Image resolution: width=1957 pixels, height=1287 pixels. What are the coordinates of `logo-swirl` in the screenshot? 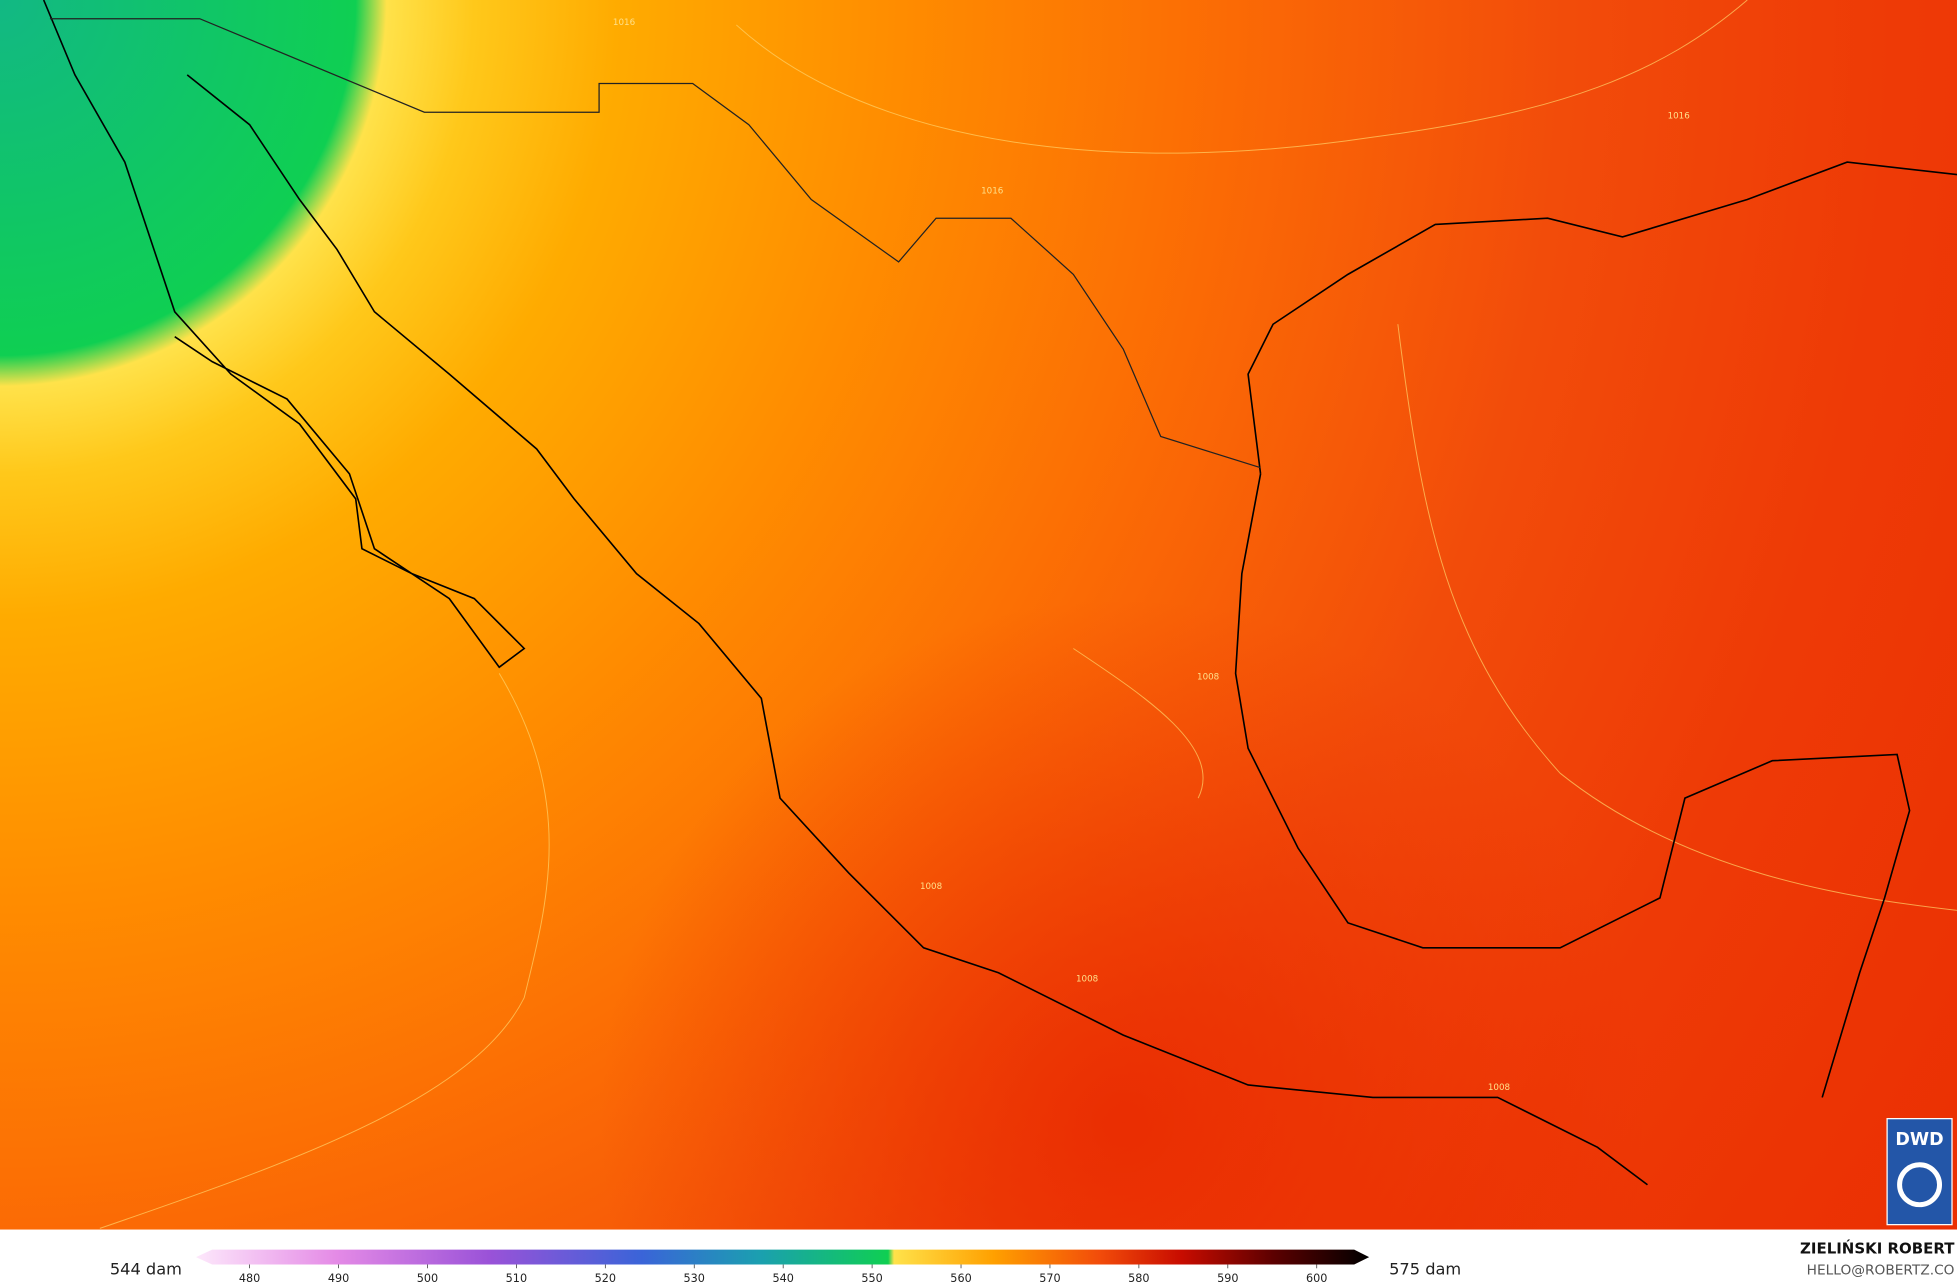 It's located at (1920, 1185).